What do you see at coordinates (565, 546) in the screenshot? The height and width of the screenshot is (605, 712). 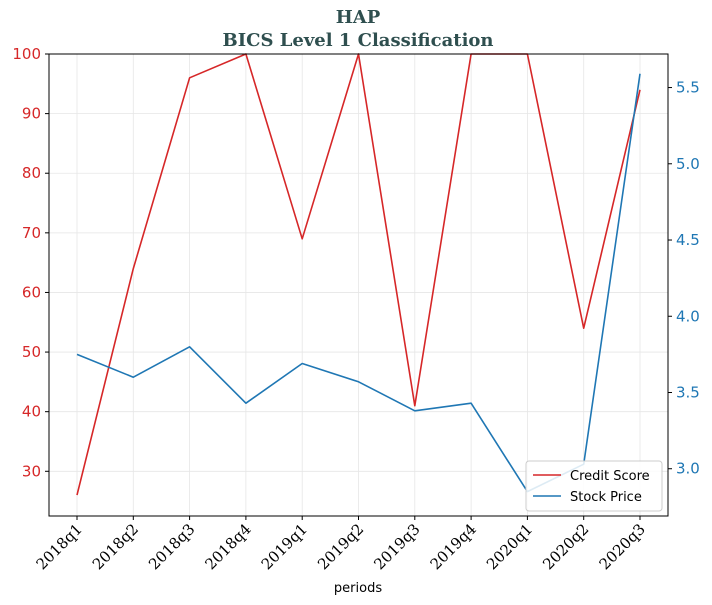 I see `x-tick-label: 2020q2` at bounding box center [565, 546].